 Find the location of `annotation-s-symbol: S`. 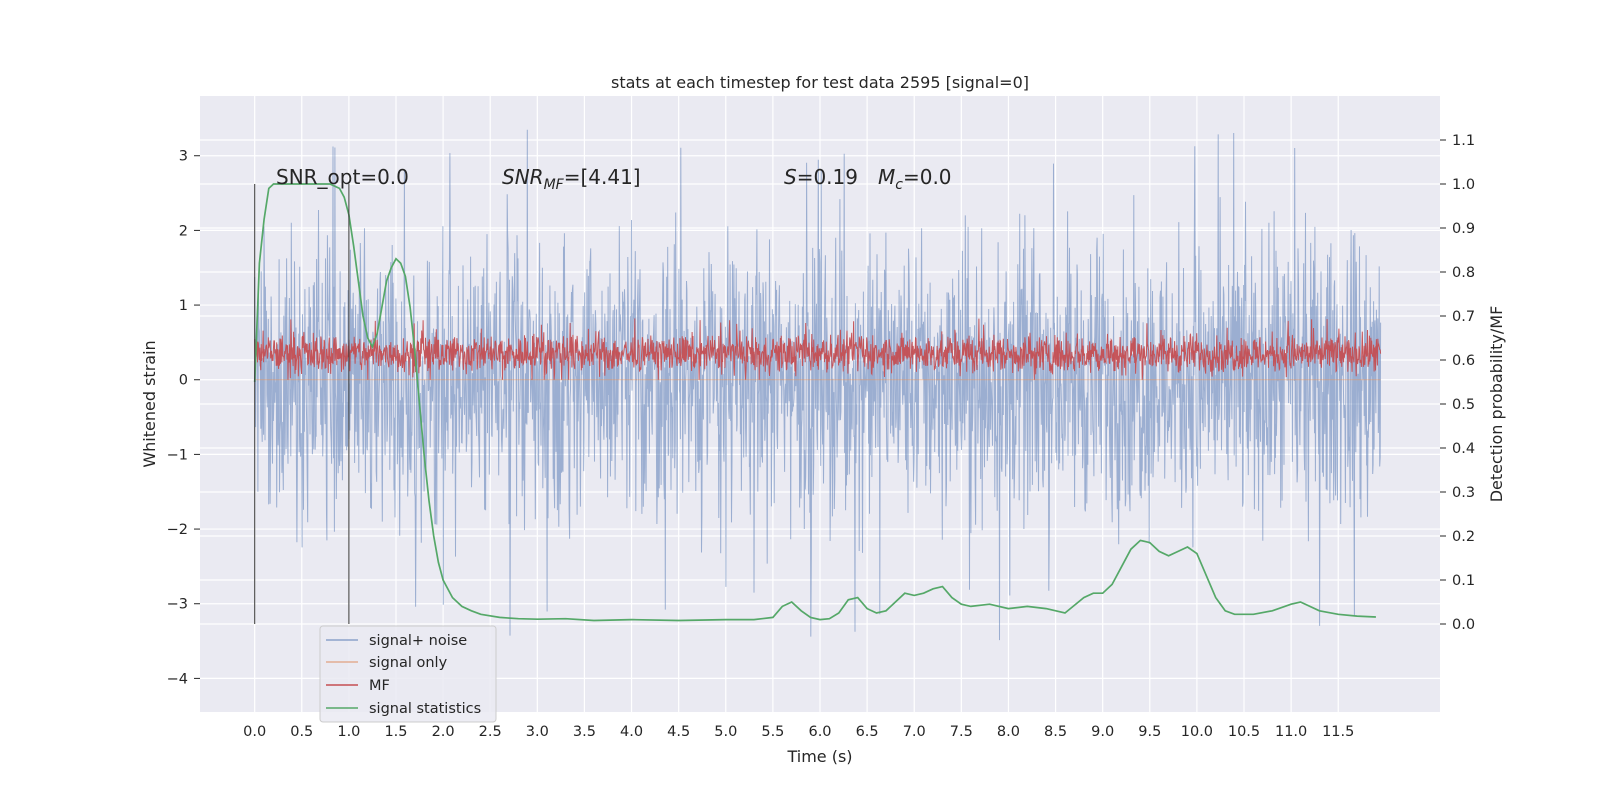

annotation-s-symbol: S is located at coordinates (790, 177).